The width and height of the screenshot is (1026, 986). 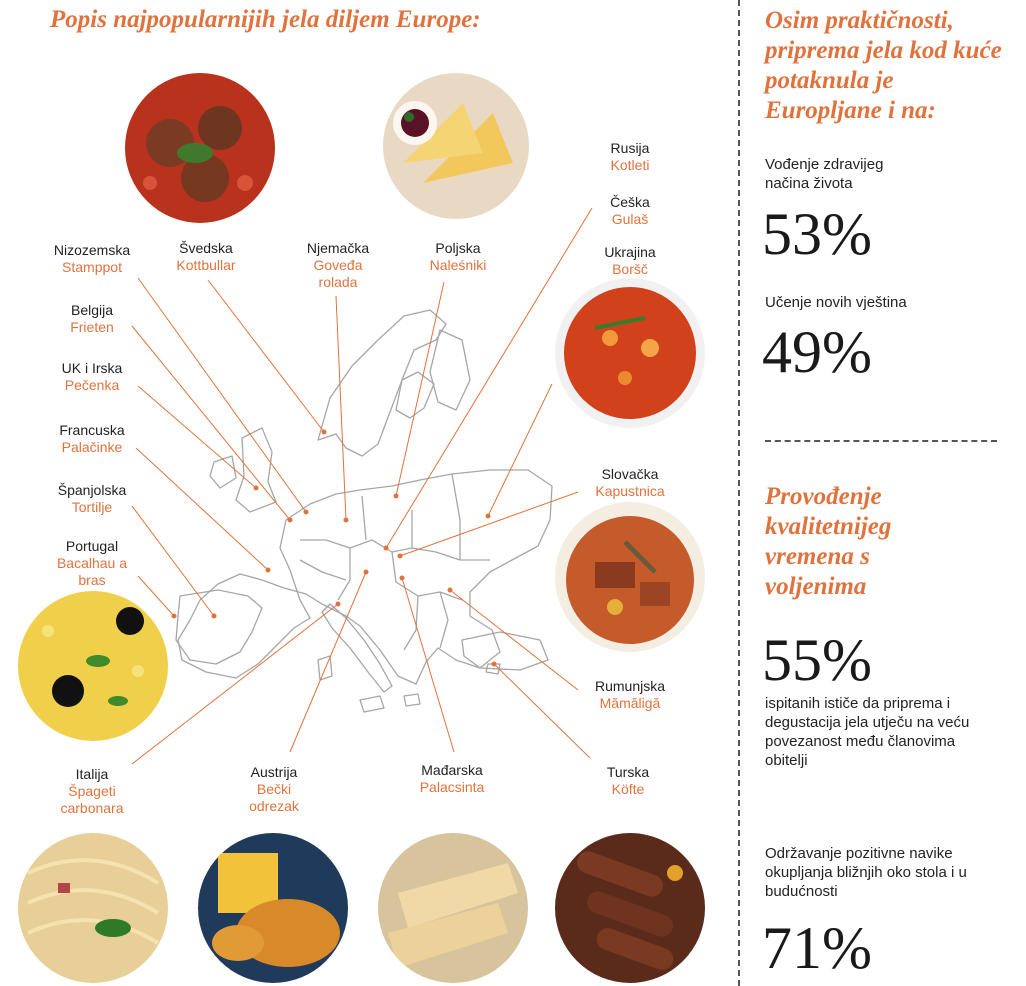 What do you see at coordinates (630, 202) in the screenshot?
I see `country-name: Češka` at bounding box center [630, 202].